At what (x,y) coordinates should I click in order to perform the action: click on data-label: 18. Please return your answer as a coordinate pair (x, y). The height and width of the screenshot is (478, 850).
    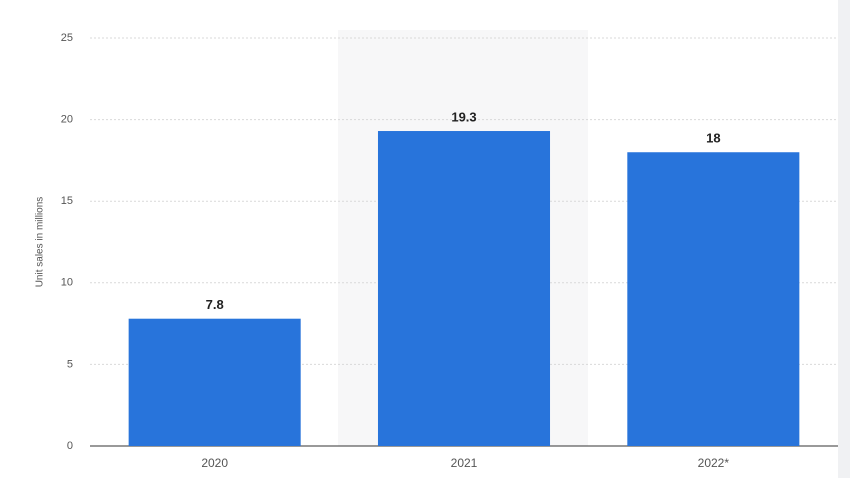
    Looking at the image, I should click on (713, 138).